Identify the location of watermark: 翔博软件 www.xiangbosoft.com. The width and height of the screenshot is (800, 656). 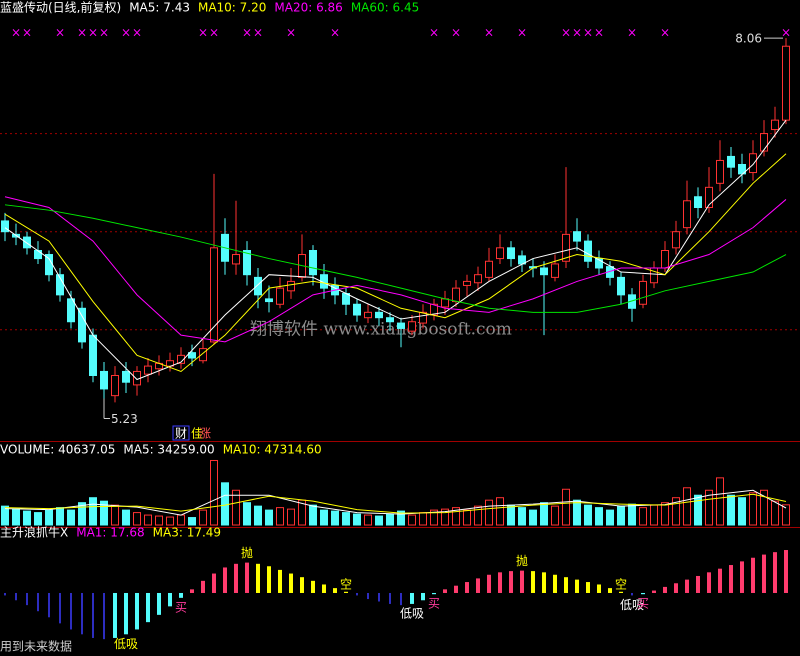
(381, 330).